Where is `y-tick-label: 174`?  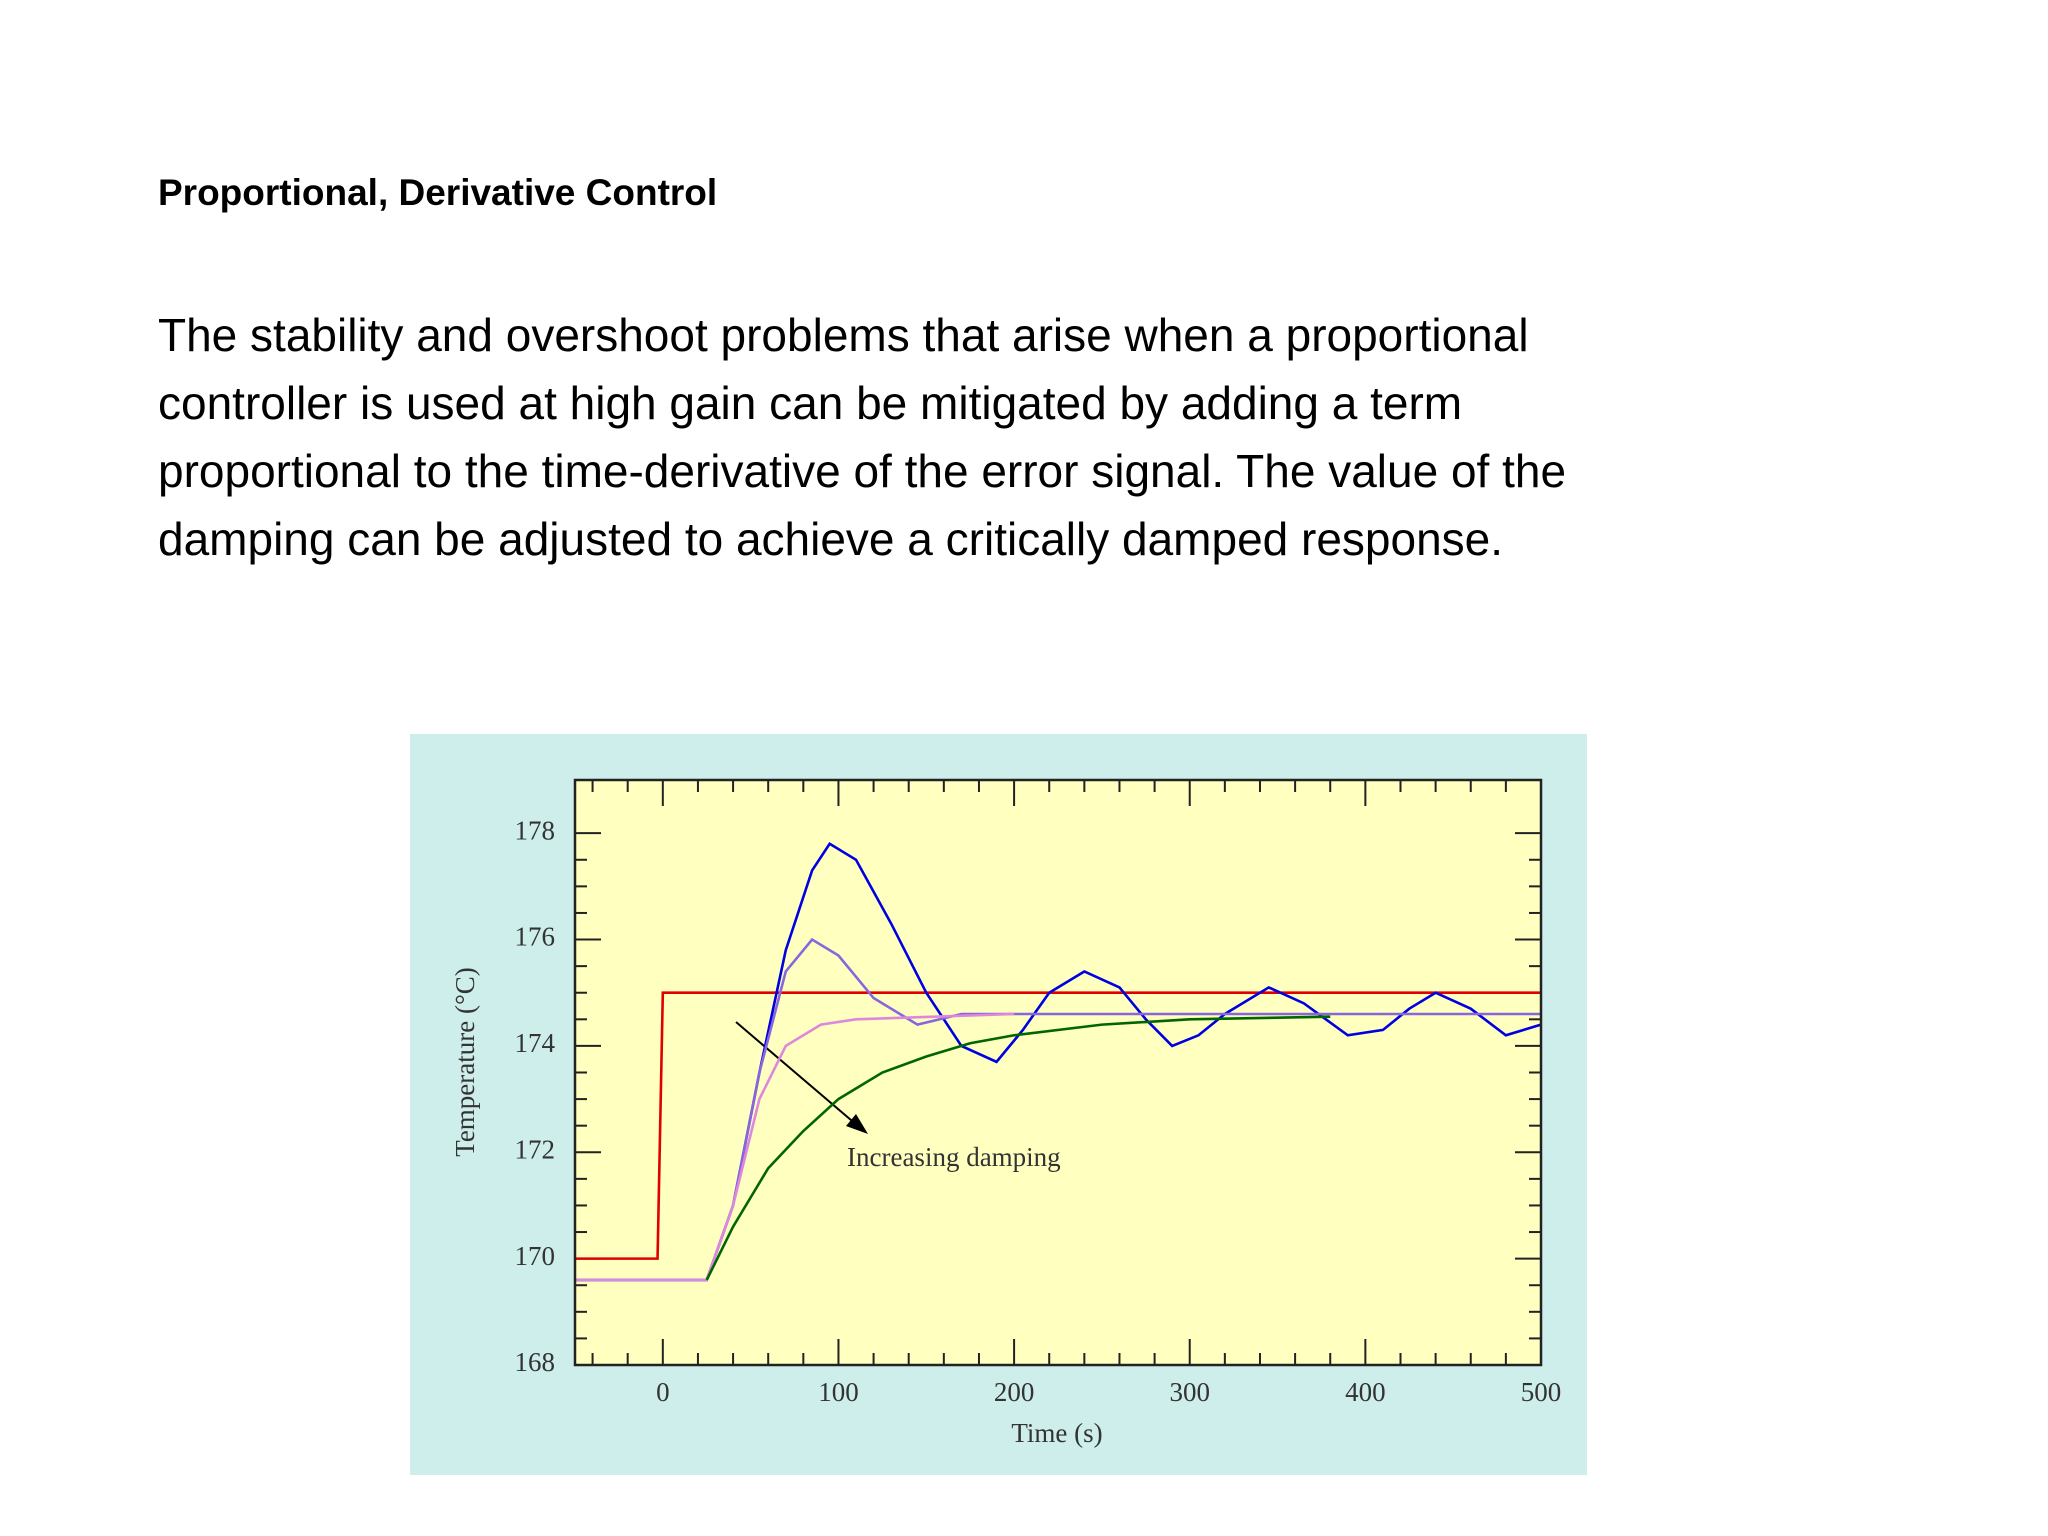 y-tick-label: 174 is located at coordinates (535, 1043).